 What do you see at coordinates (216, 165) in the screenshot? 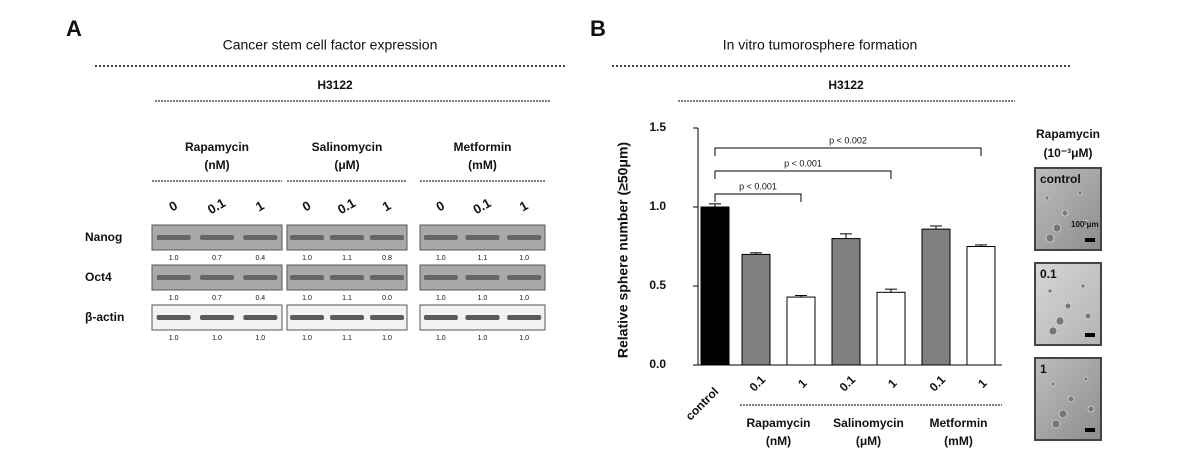
I see `treatment-unit: (nM)` at bounding box center [216, 165].